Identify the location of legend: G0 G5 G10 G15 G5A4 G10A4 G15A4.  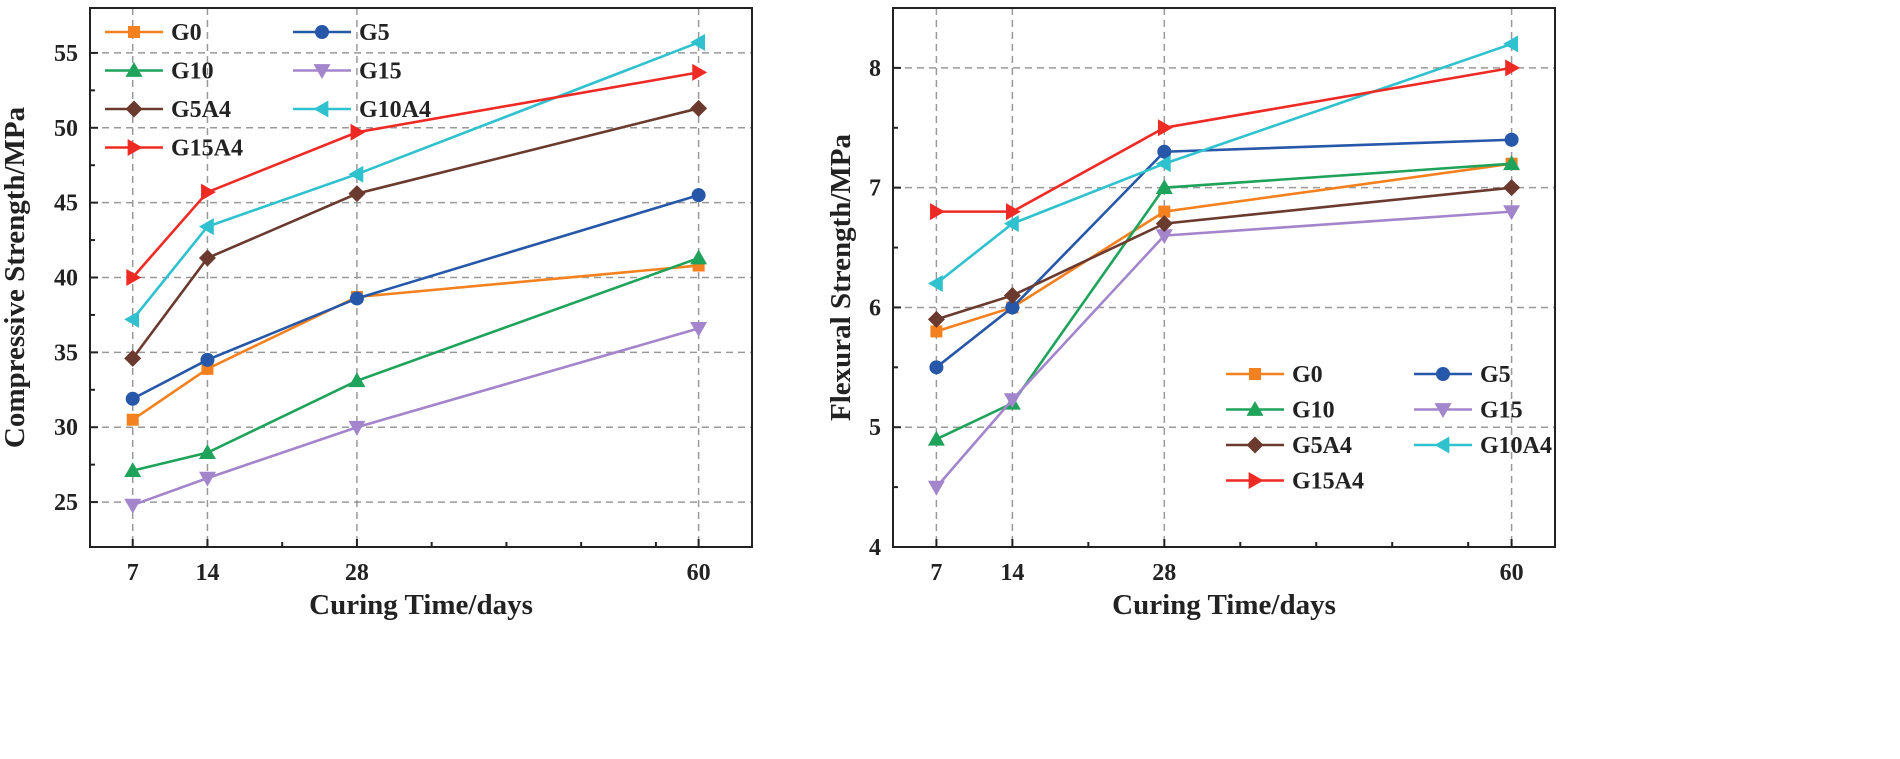
(1389, 428).